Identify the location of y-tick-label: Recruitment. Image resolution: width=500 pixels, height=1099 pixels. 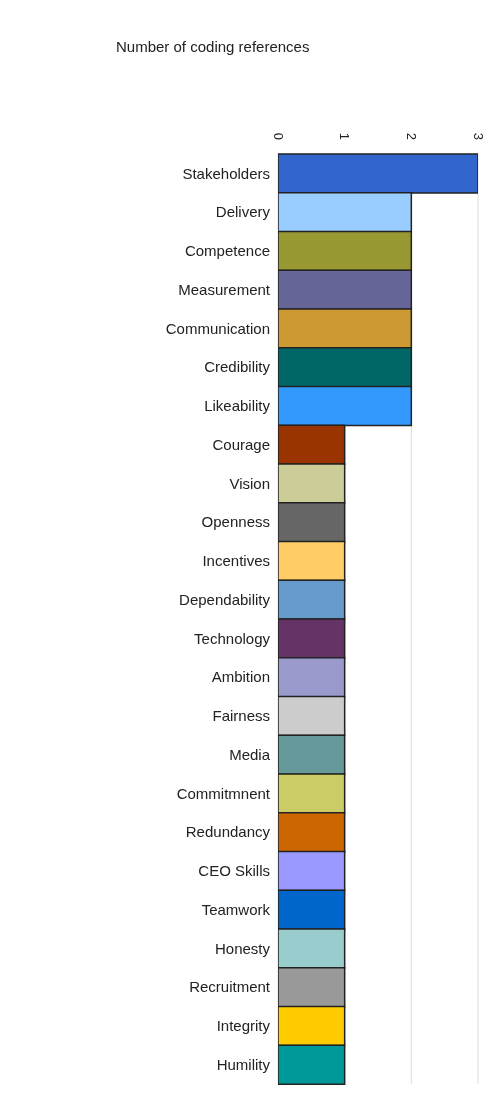
(230, 987).